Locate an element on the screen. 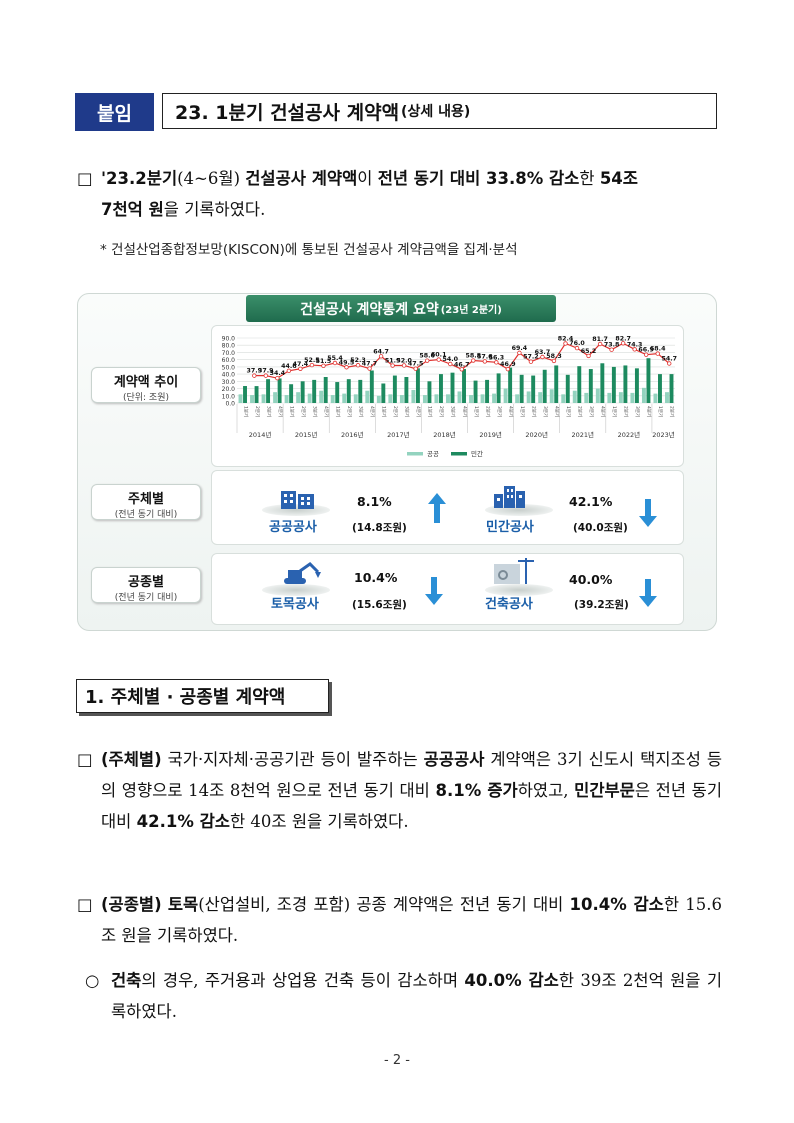  up-arrow-icon is located at coordinates (437, 508).